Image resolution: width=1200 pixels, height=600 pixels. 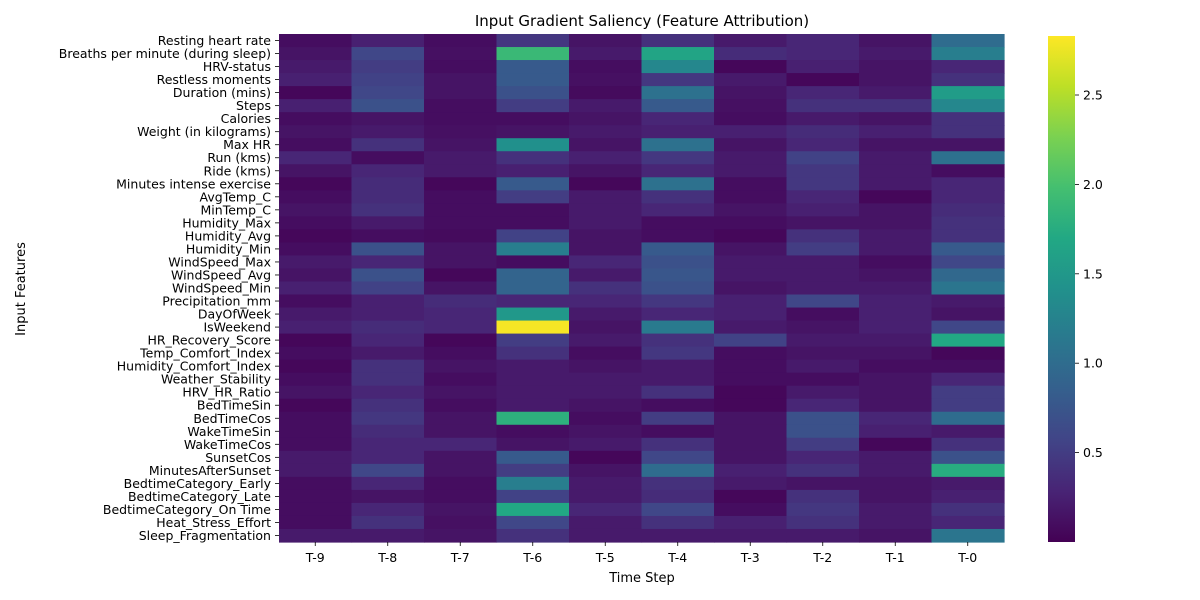 I want to click on colorbar-tick-label: 2.0, so click(x=1093, y=184).